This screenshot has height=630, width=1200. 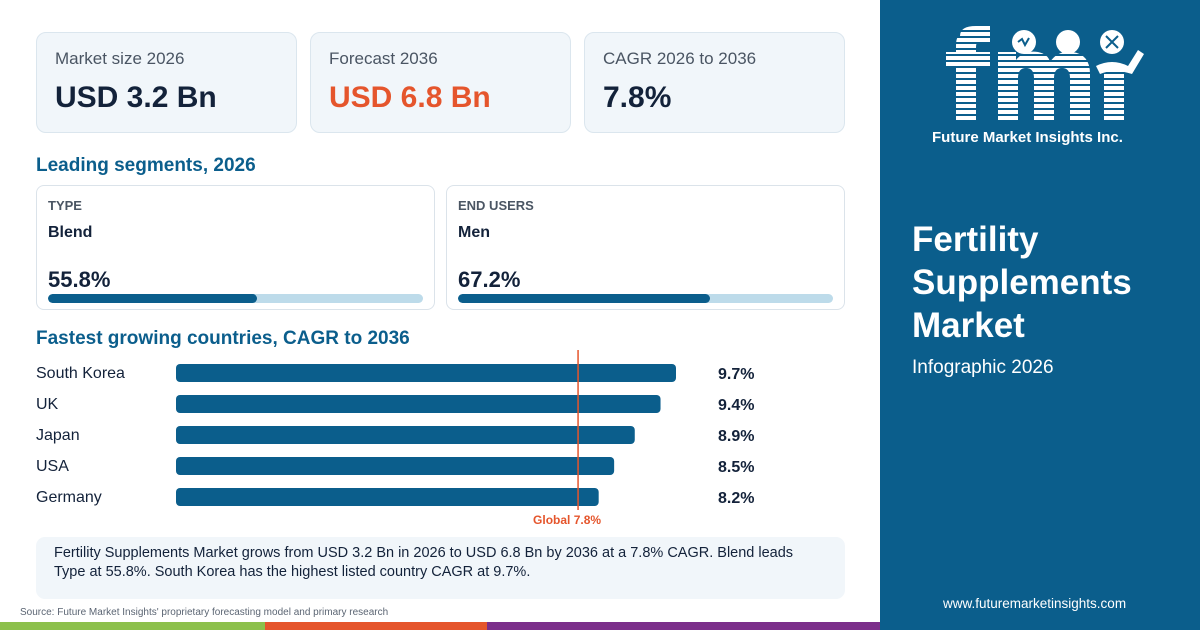 I want to click on country-label: Japan, so click(x=58, y=435).